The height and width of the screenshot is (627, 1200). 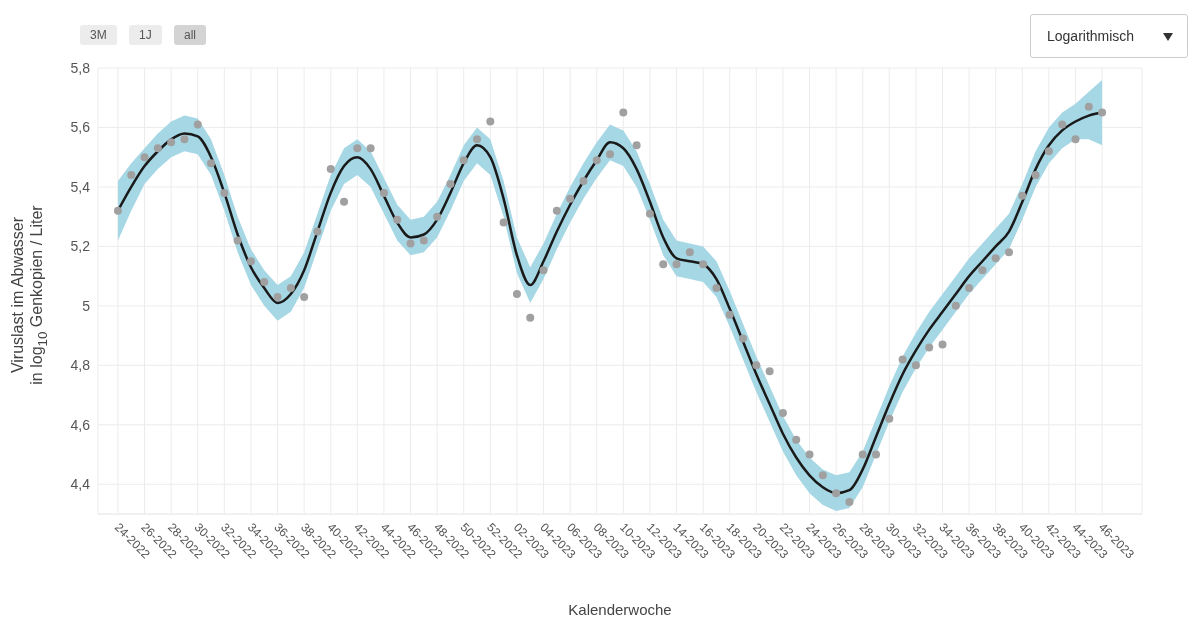 What do you see at coordinates (80, 67) in the screenshot?
I see `y-tick-label: 5,8` at bounding box center [80, 67].